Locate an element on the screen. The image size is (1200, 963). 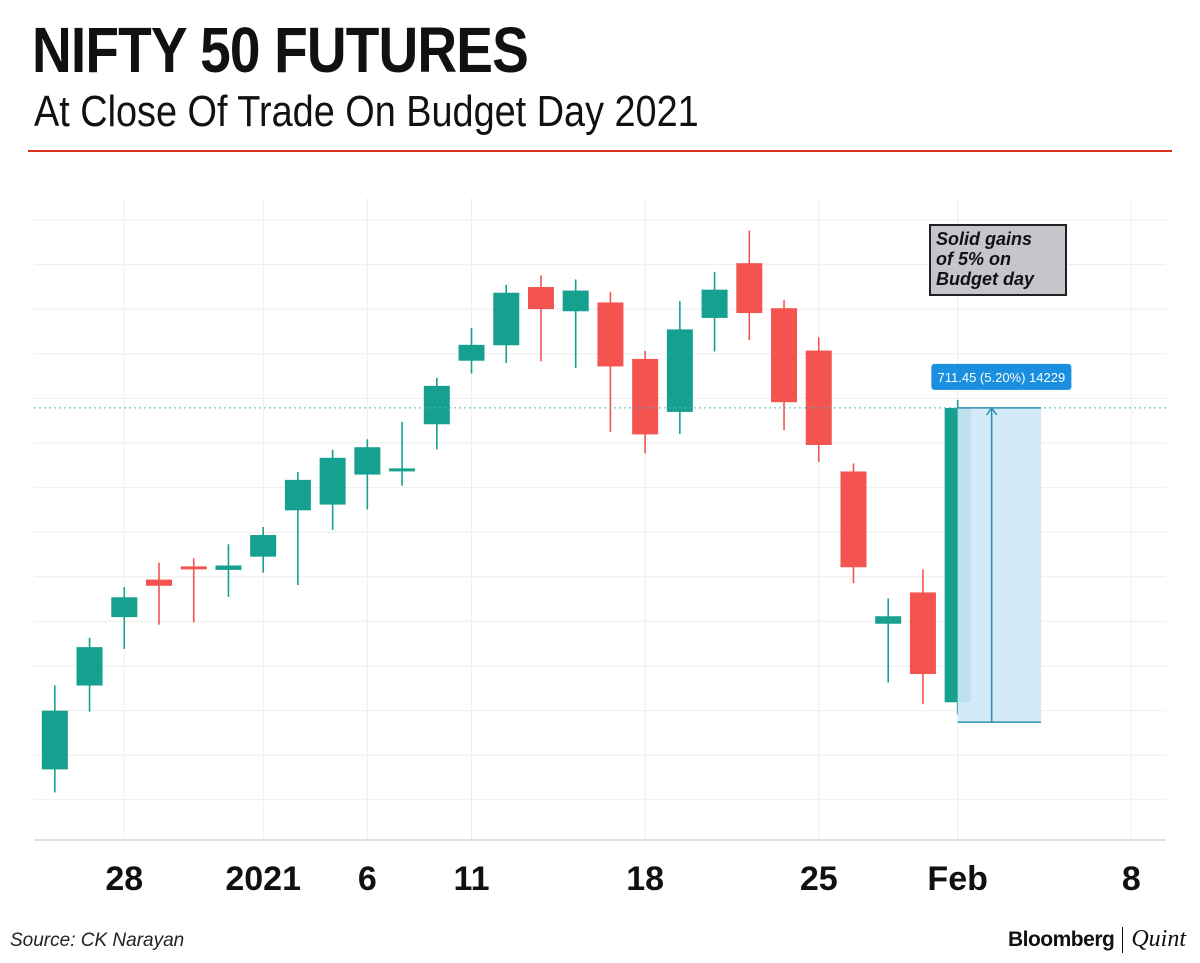
x-axis-ticks: 28 2021 6 11 18 25 Feb 8 is located at coordinates (622, 879).